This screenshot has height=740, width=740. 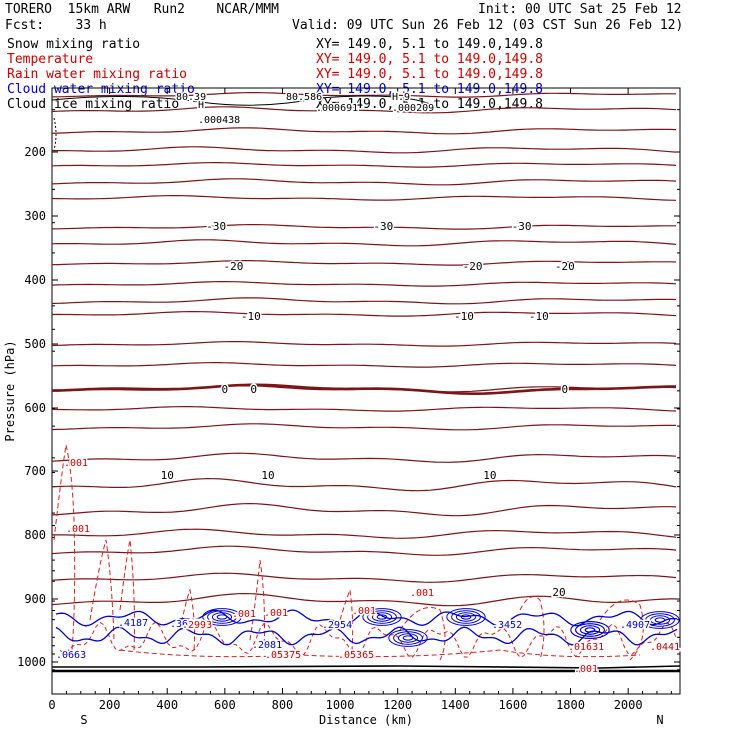 What do you see at coordinates (283, 655) in the screenshot?
I see `min-max-label: .05375` at bounding box center [283, 655].